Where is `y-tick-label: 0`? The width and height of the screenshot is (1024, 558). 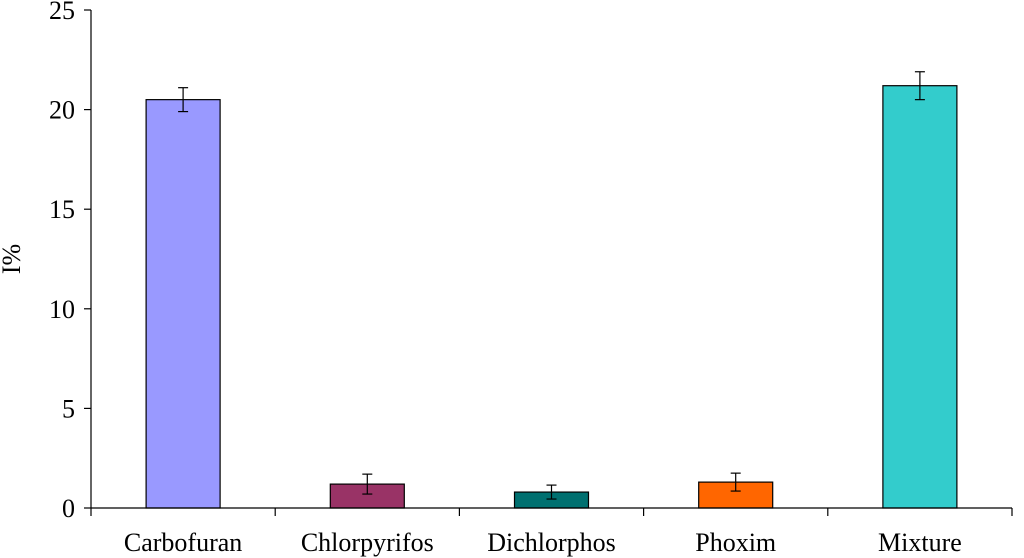 y-tick-label: 0 is located at coordinates (68, 508).